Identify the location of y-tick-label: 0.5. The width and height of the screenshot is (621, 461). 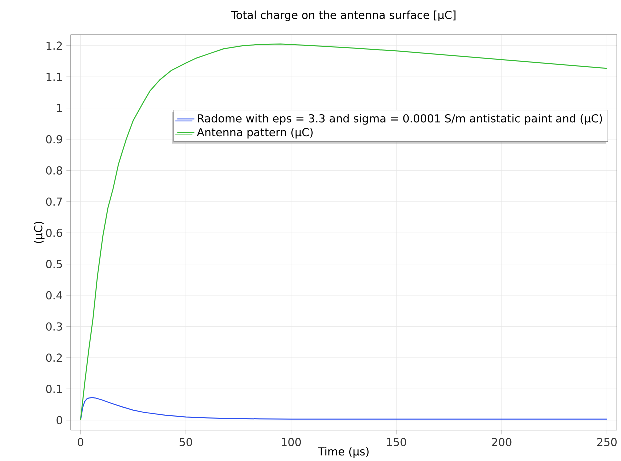
(54, 264).